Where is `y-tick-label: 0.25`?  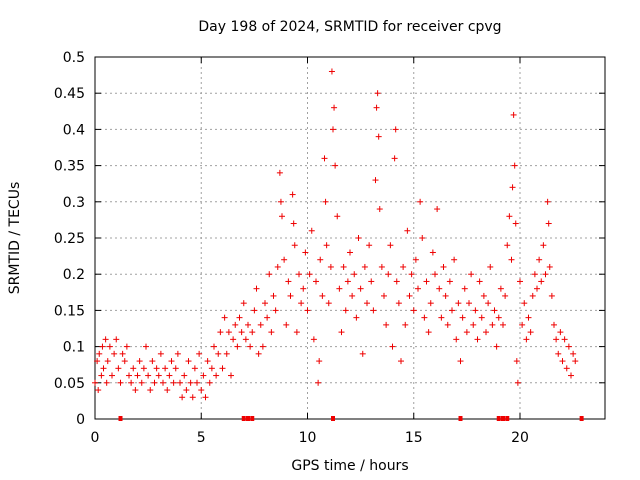 y-tick-label: 0.25 is located at coordinates (69, 239).